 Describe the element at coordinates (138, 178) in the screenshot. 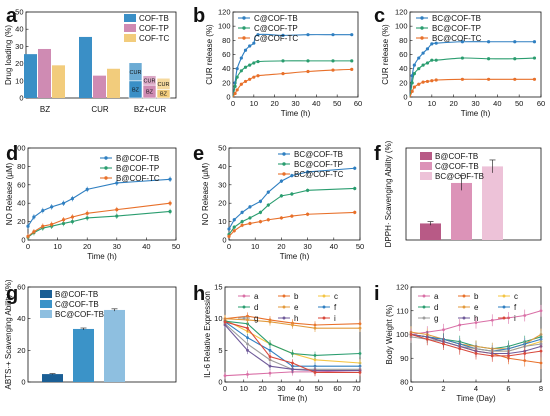

I see `legend-label: B@COF-TC` at that location.